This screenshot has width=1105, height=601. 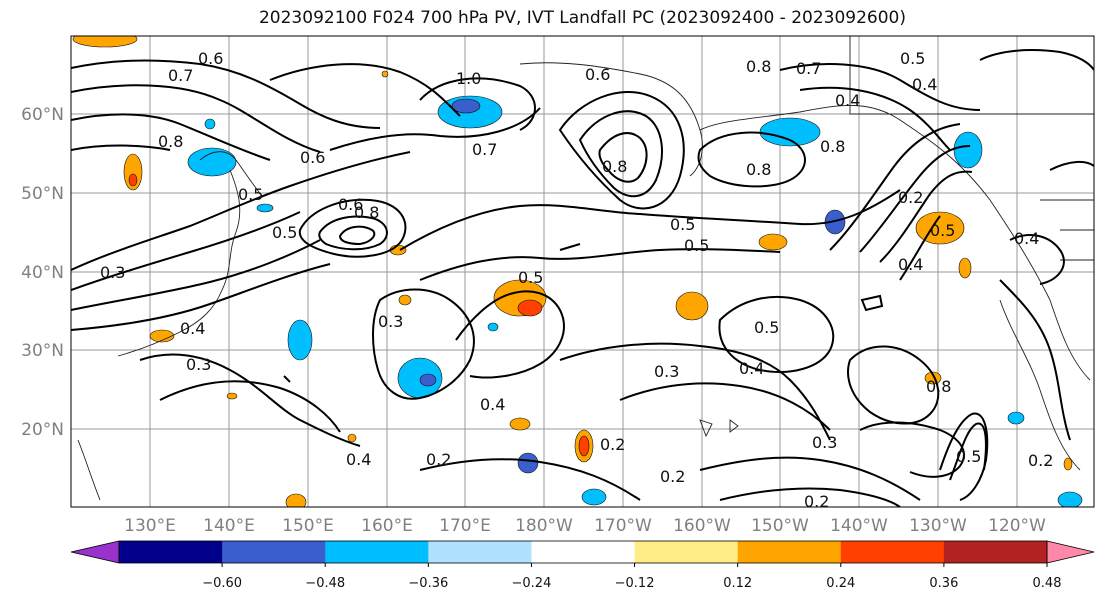 What do you see at coordinates (859, 526) in the screenshot?
I see `lon-label: 140°W` at bounding box center [859, 526].